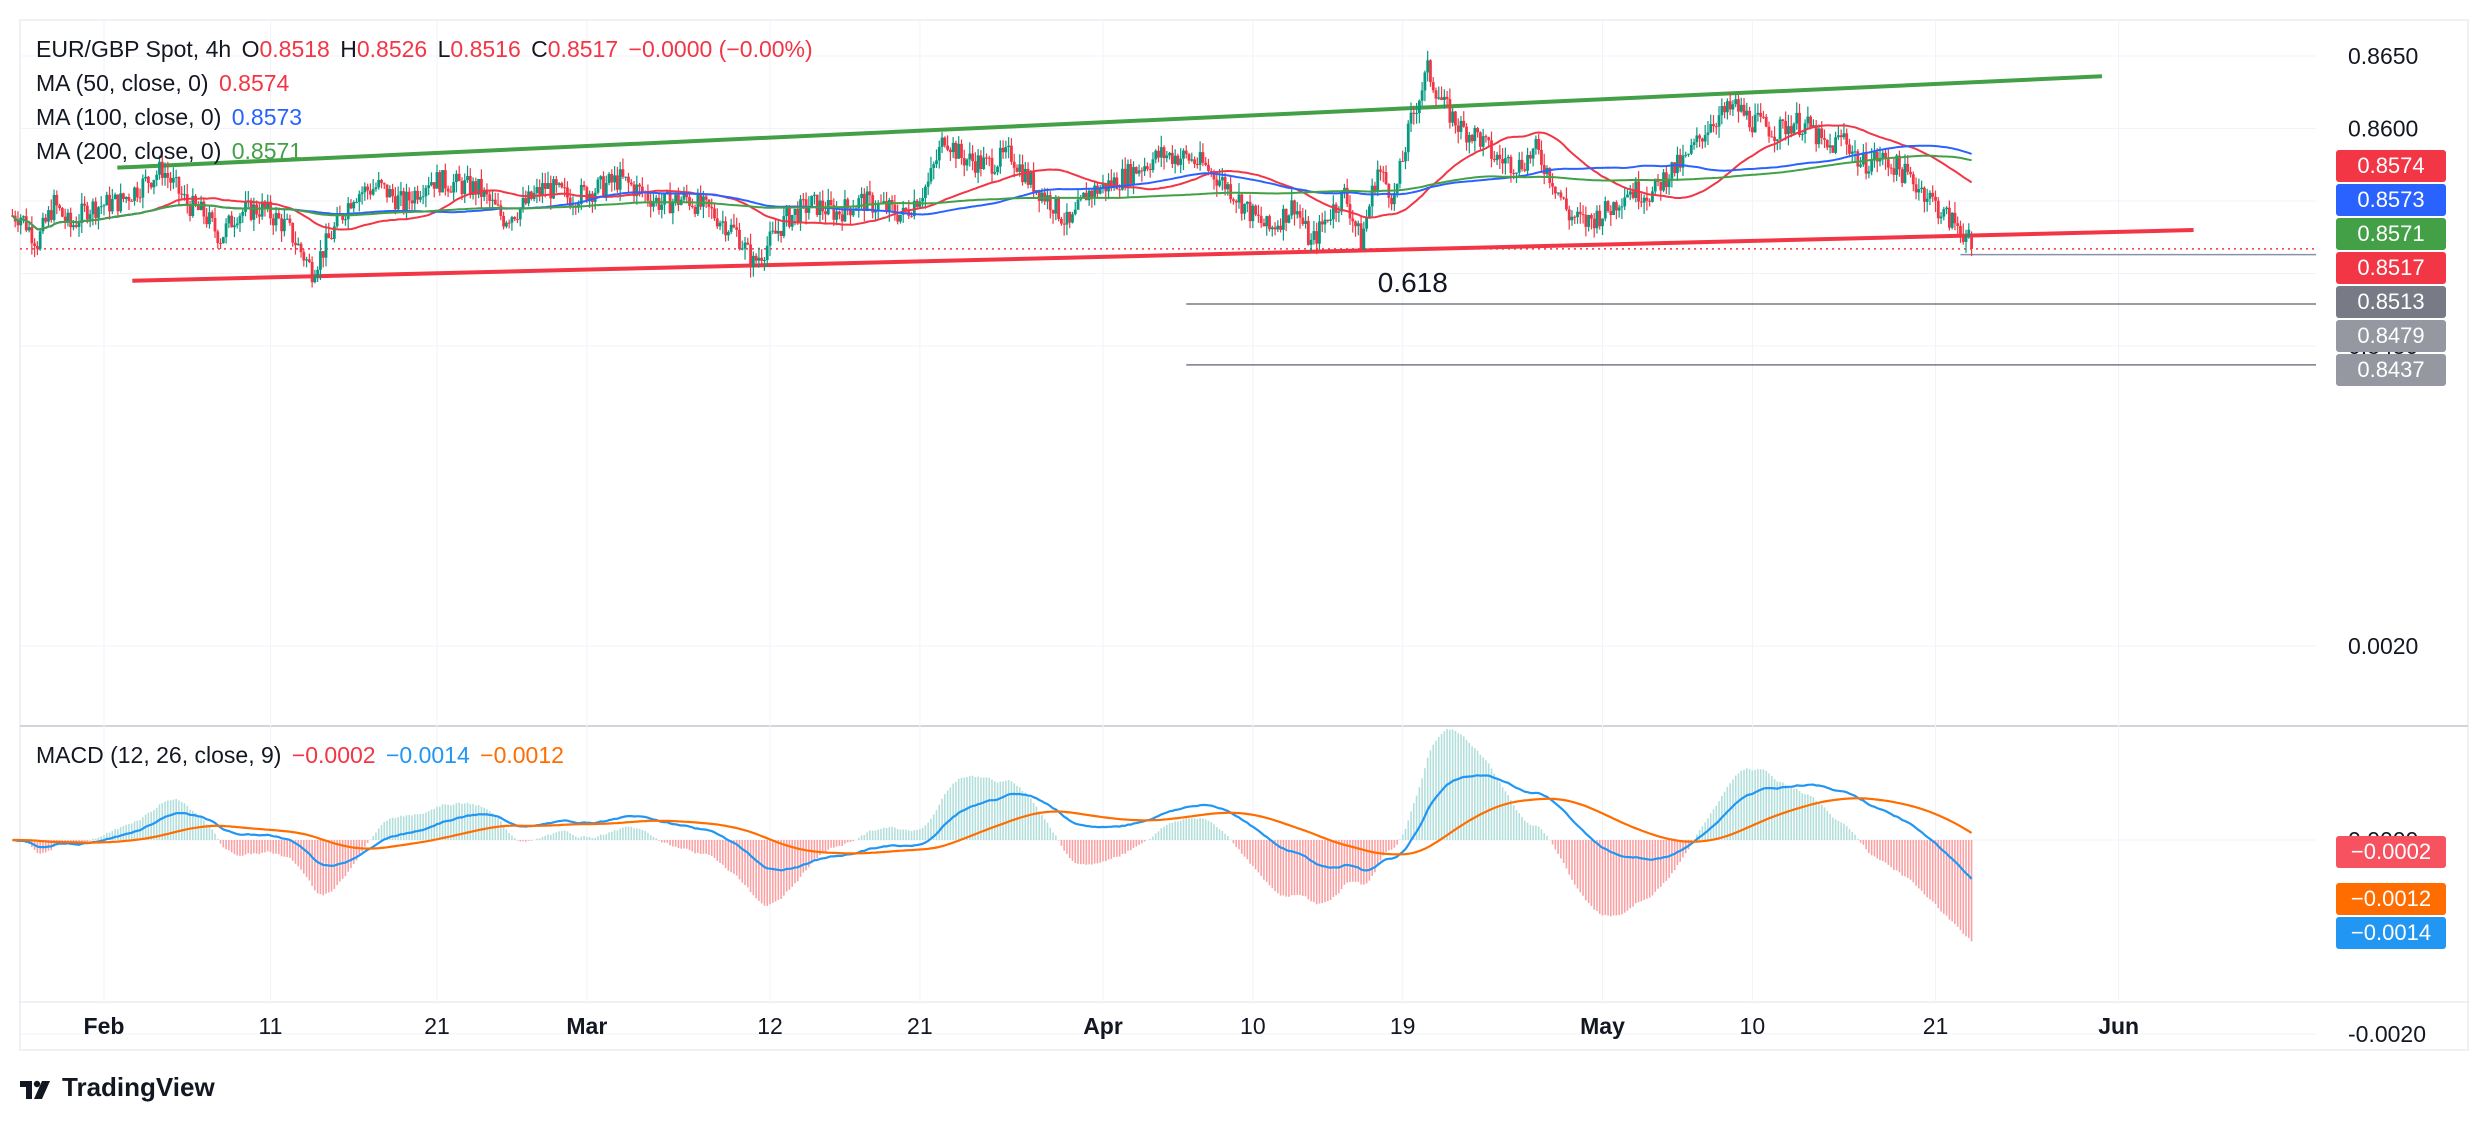 This screenshot has width=2488, height=1122. I want to click on ma100-legend: MA (100, close, 0) 0.8573, so click(171, 117).